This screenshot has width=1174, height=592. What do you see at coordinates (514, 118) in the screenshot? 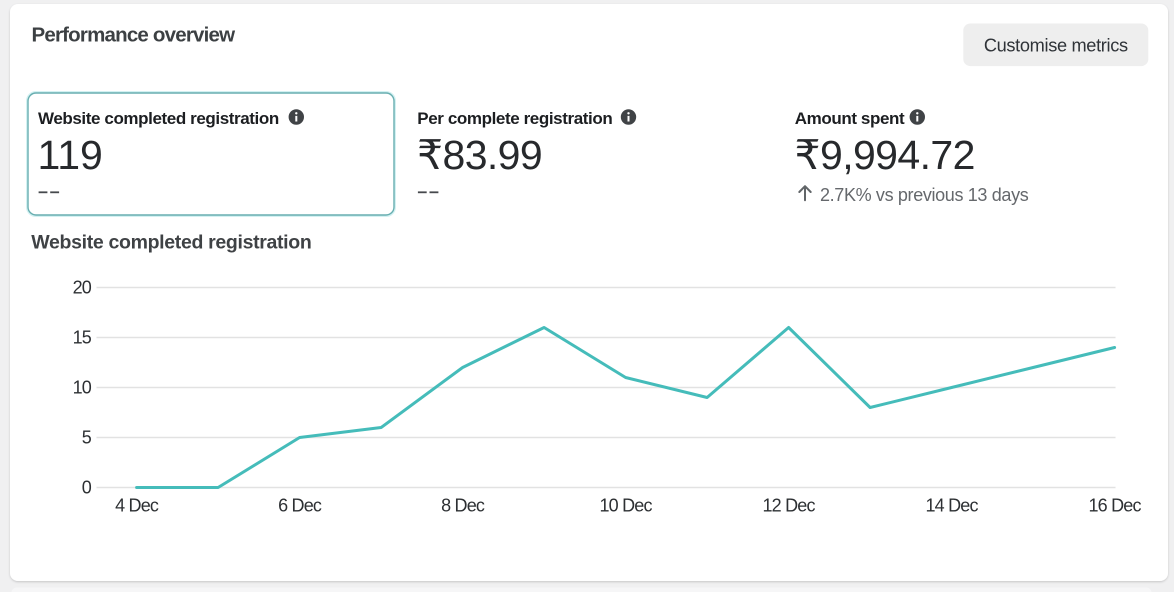
I see `svg-text: Per complete registration` at bounding box center [514, 118].